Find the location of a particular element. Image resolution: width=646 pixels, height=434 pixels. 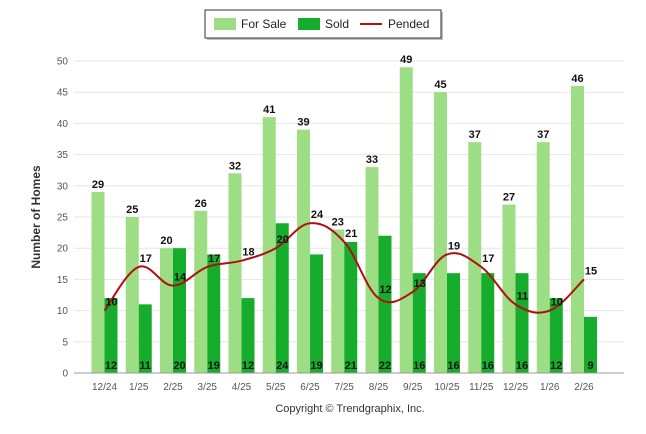

x-tick-label: 10/25 is located at coordinates (446, 387).